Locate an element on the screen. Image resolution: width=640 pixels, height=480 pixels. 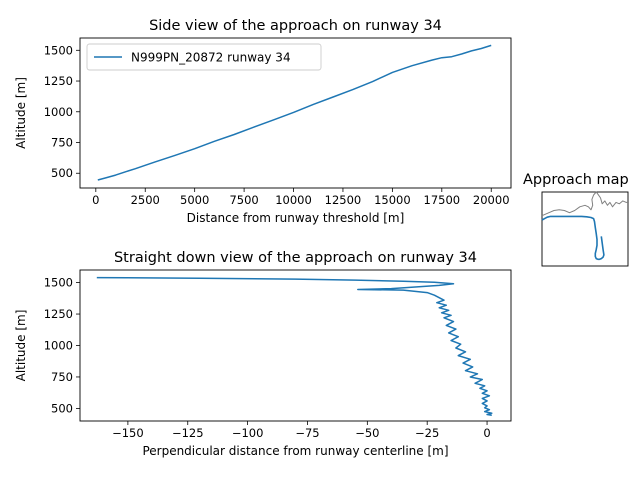
map-approach-track is located at coordinates (573, 238).